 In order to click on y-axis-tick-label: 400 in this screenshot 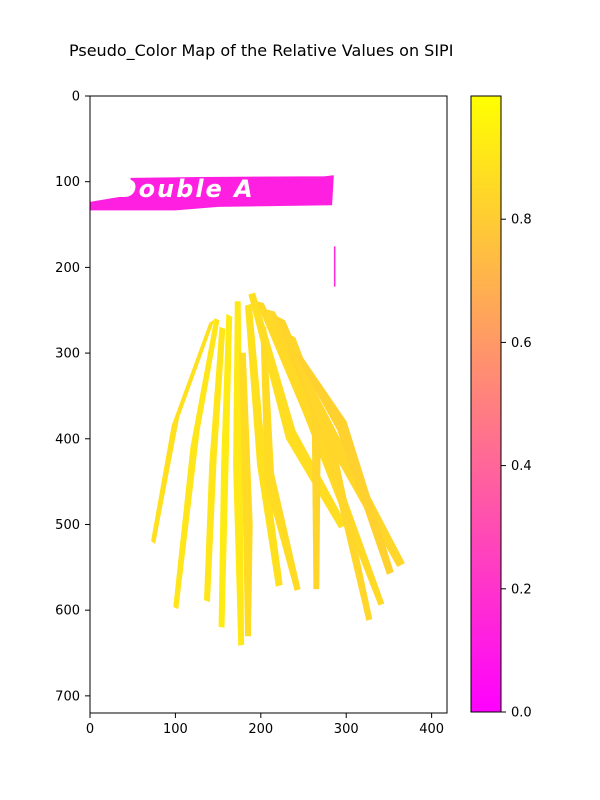, I will do `click(67, 439)`.